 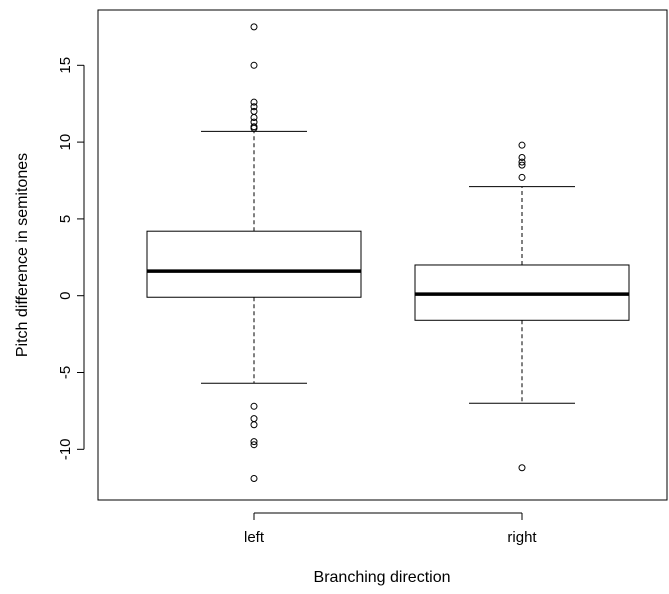 What do you see at coordinates (22, 255) in the screenshot?
I see `y-axis-title: Pitch difference in semitones` at bounding box center [22, 255].